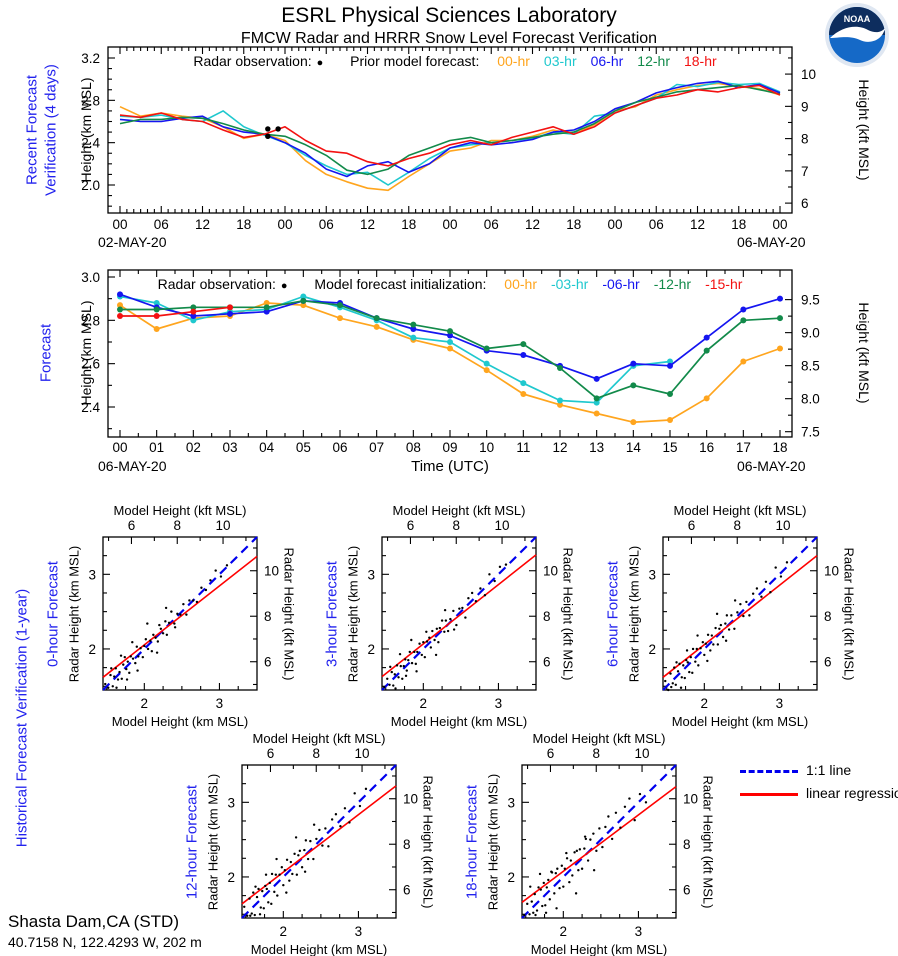 The image size is (898, 956). I want to click on scatter-0-left-axis-title: Radar Height (km MSL), so click(74, 613).